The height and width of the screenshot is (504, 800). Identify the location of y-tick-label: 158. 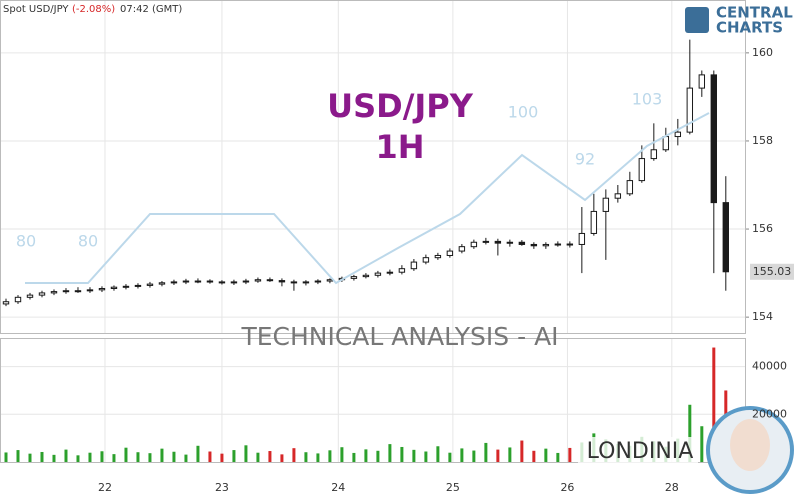
(762, 140).